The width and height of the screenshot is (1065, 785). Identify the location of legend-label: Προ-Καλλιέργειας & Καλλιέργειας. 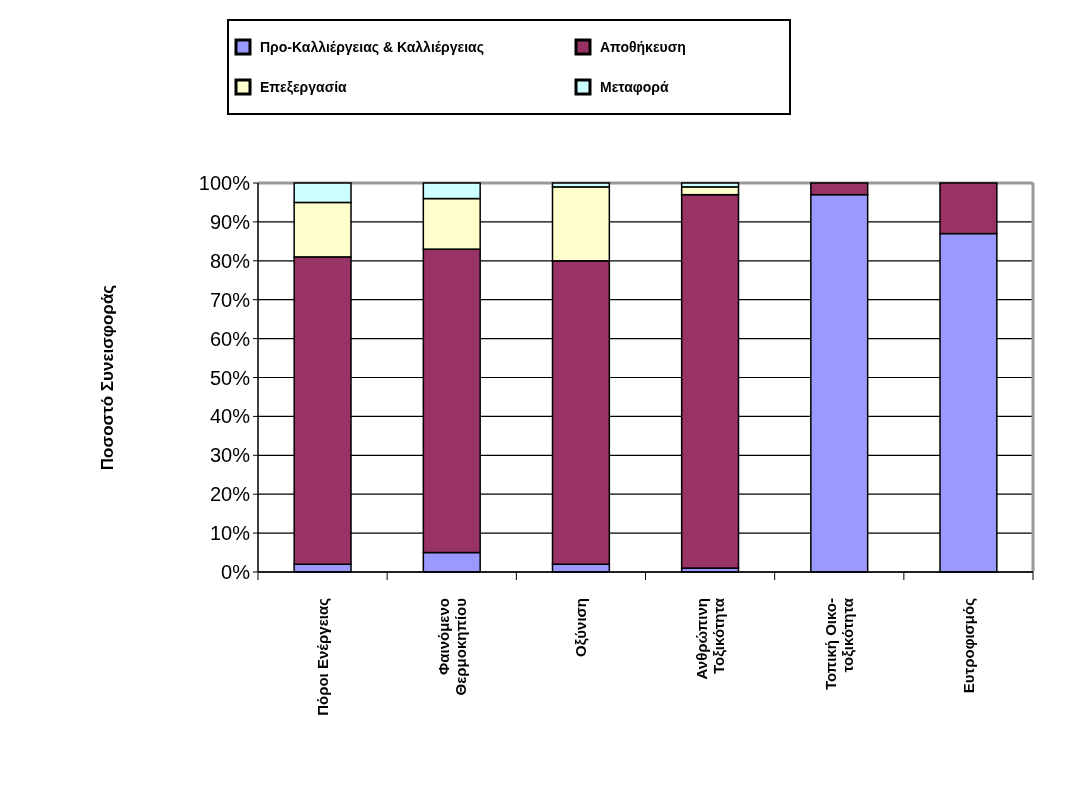
(372, 46).